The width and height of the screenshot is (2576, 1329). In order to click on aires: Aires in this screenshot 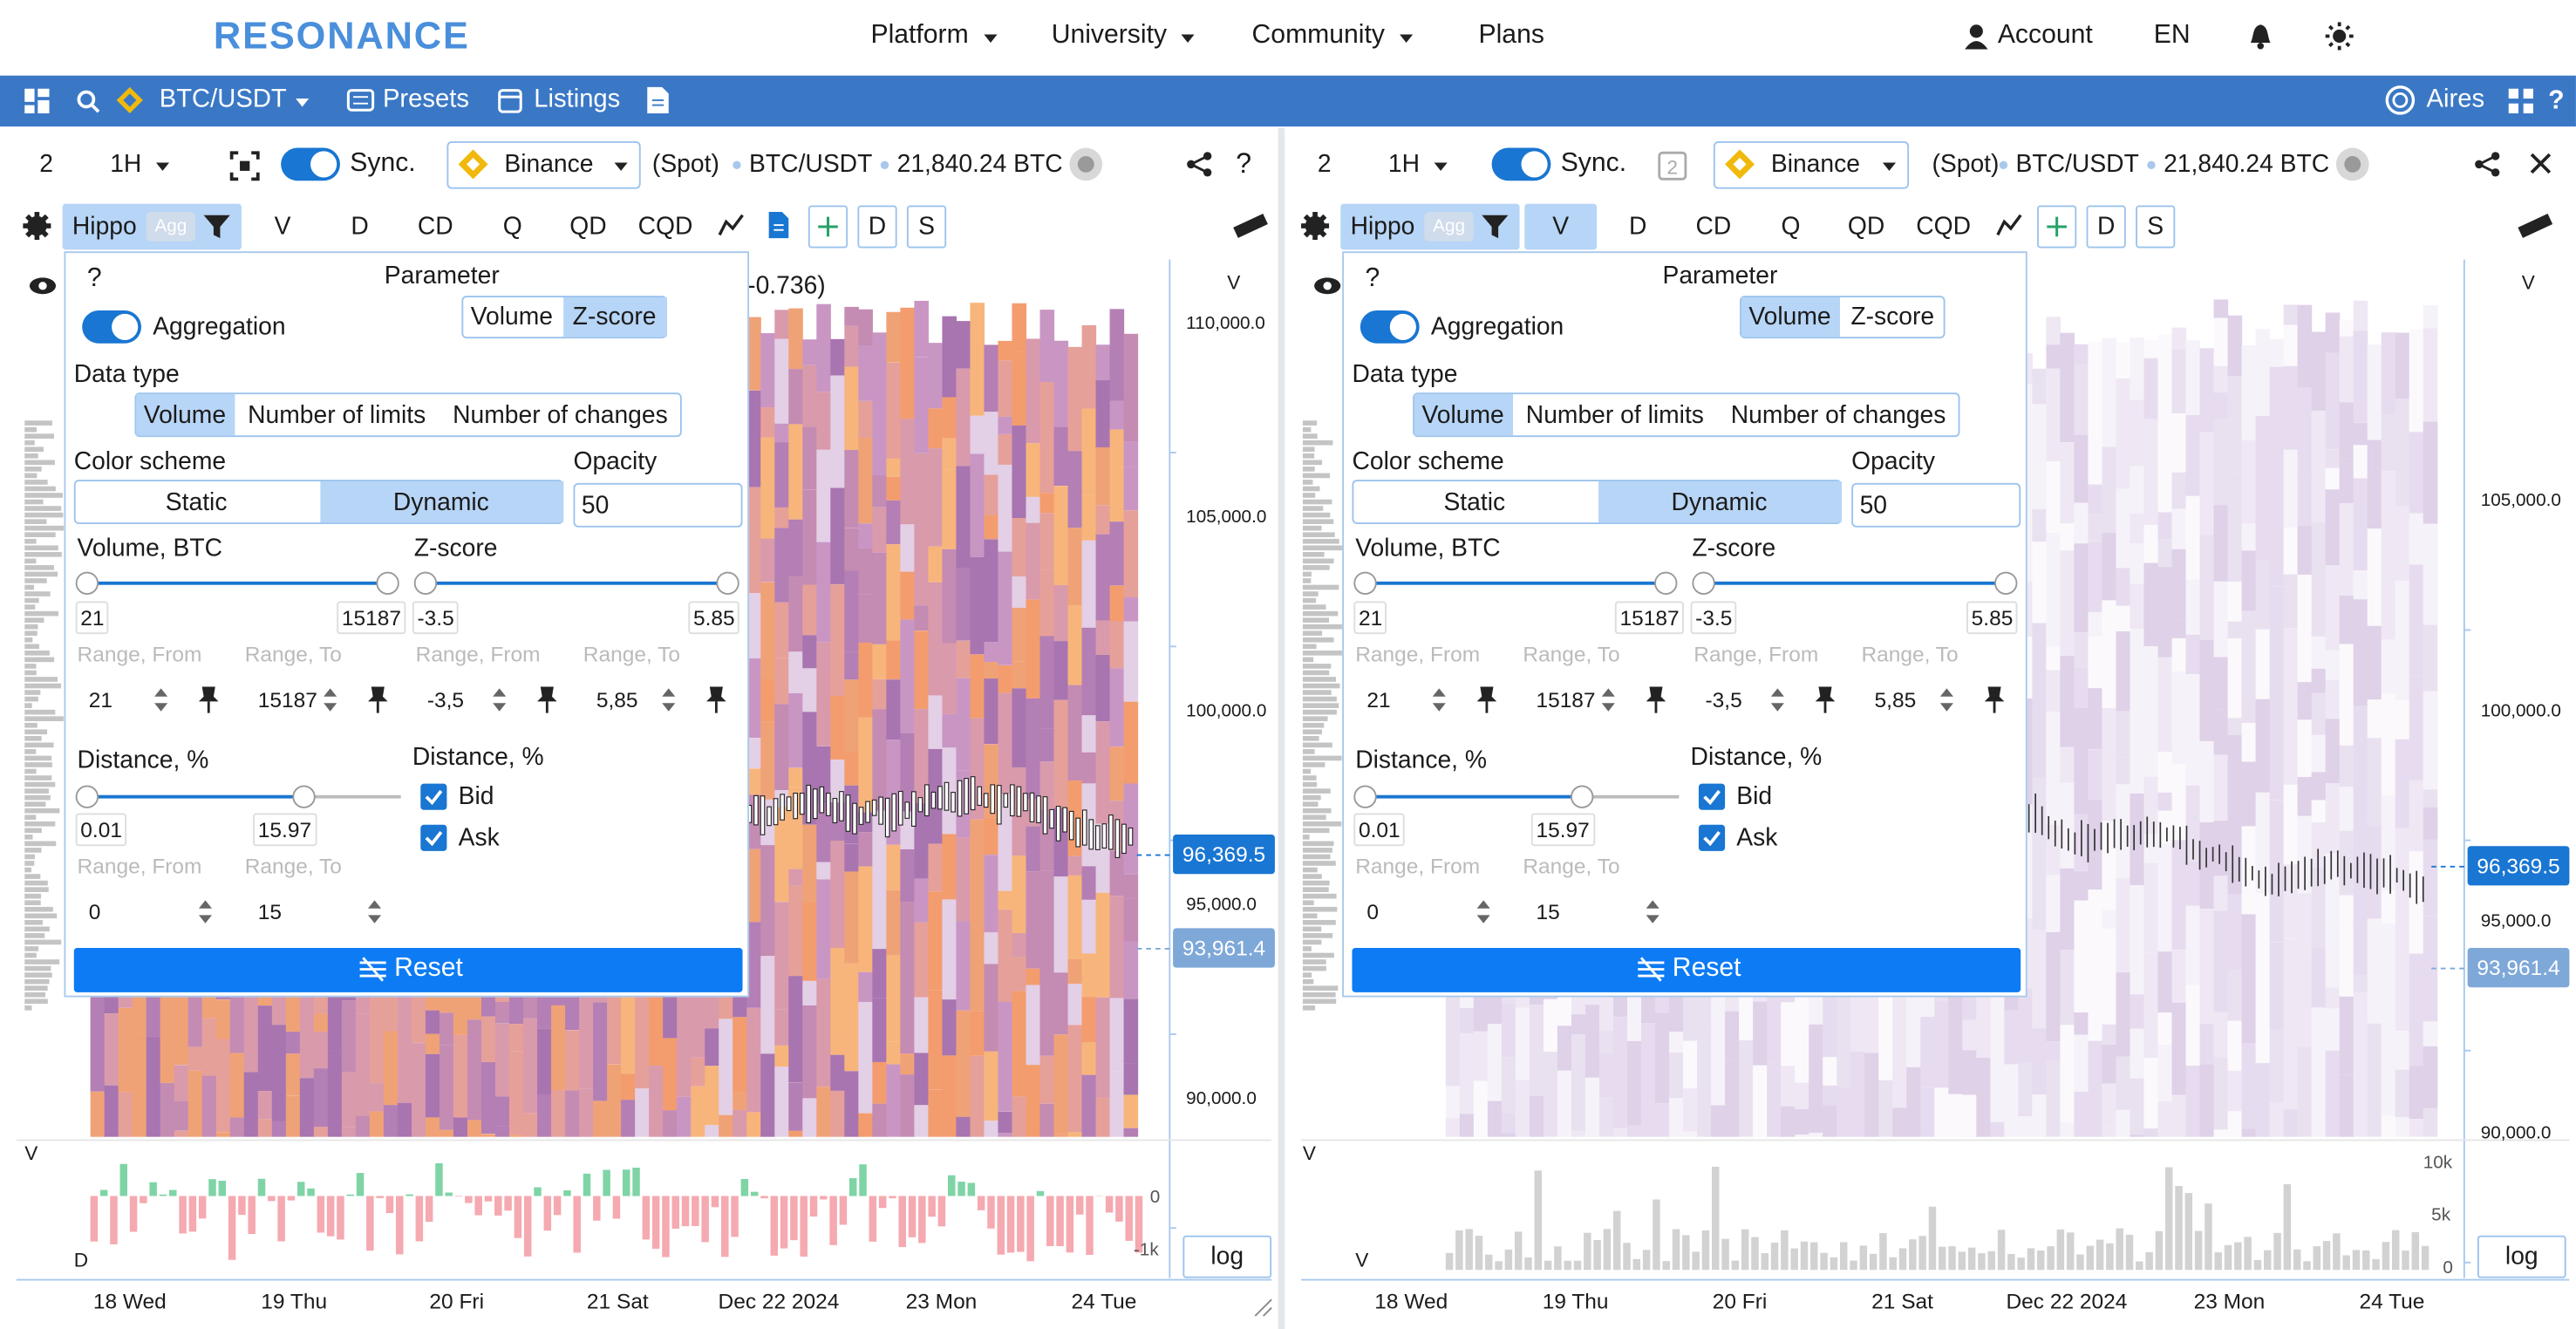, I will do `click(2456, 99)`.